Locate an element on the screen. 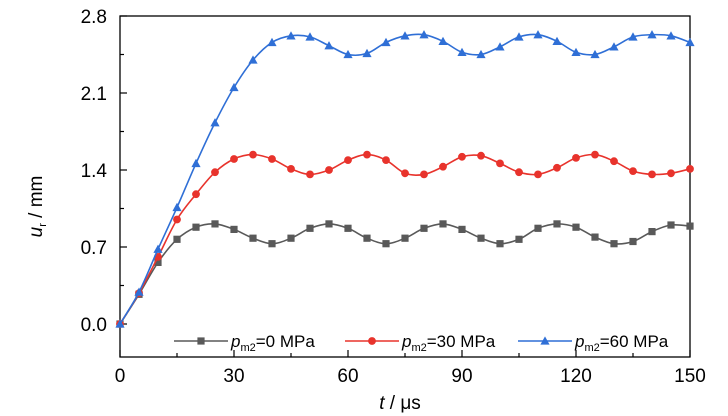 This screenshot has height=416, width=728. x-tick-label: 60 is located at coordinates (347, 376).